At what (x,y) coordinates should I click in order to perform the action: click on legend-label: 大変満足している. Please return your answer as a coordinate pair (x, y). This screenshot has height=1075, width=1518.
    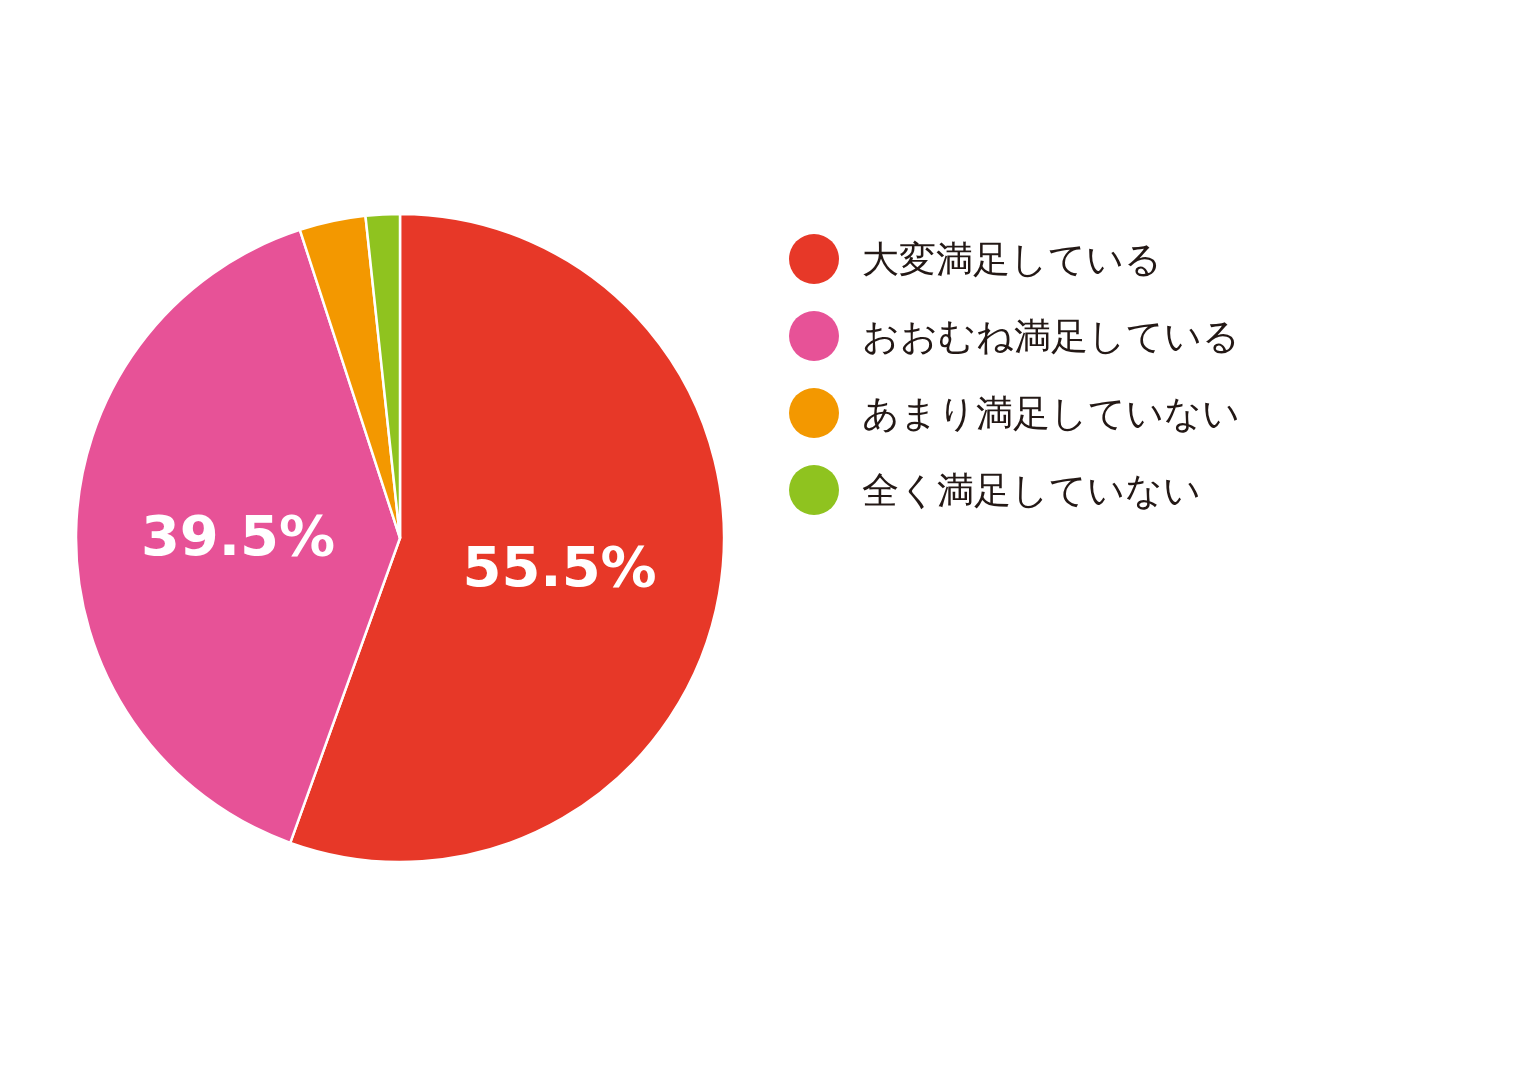
    Looking at the image, I should click on (1012, 259).